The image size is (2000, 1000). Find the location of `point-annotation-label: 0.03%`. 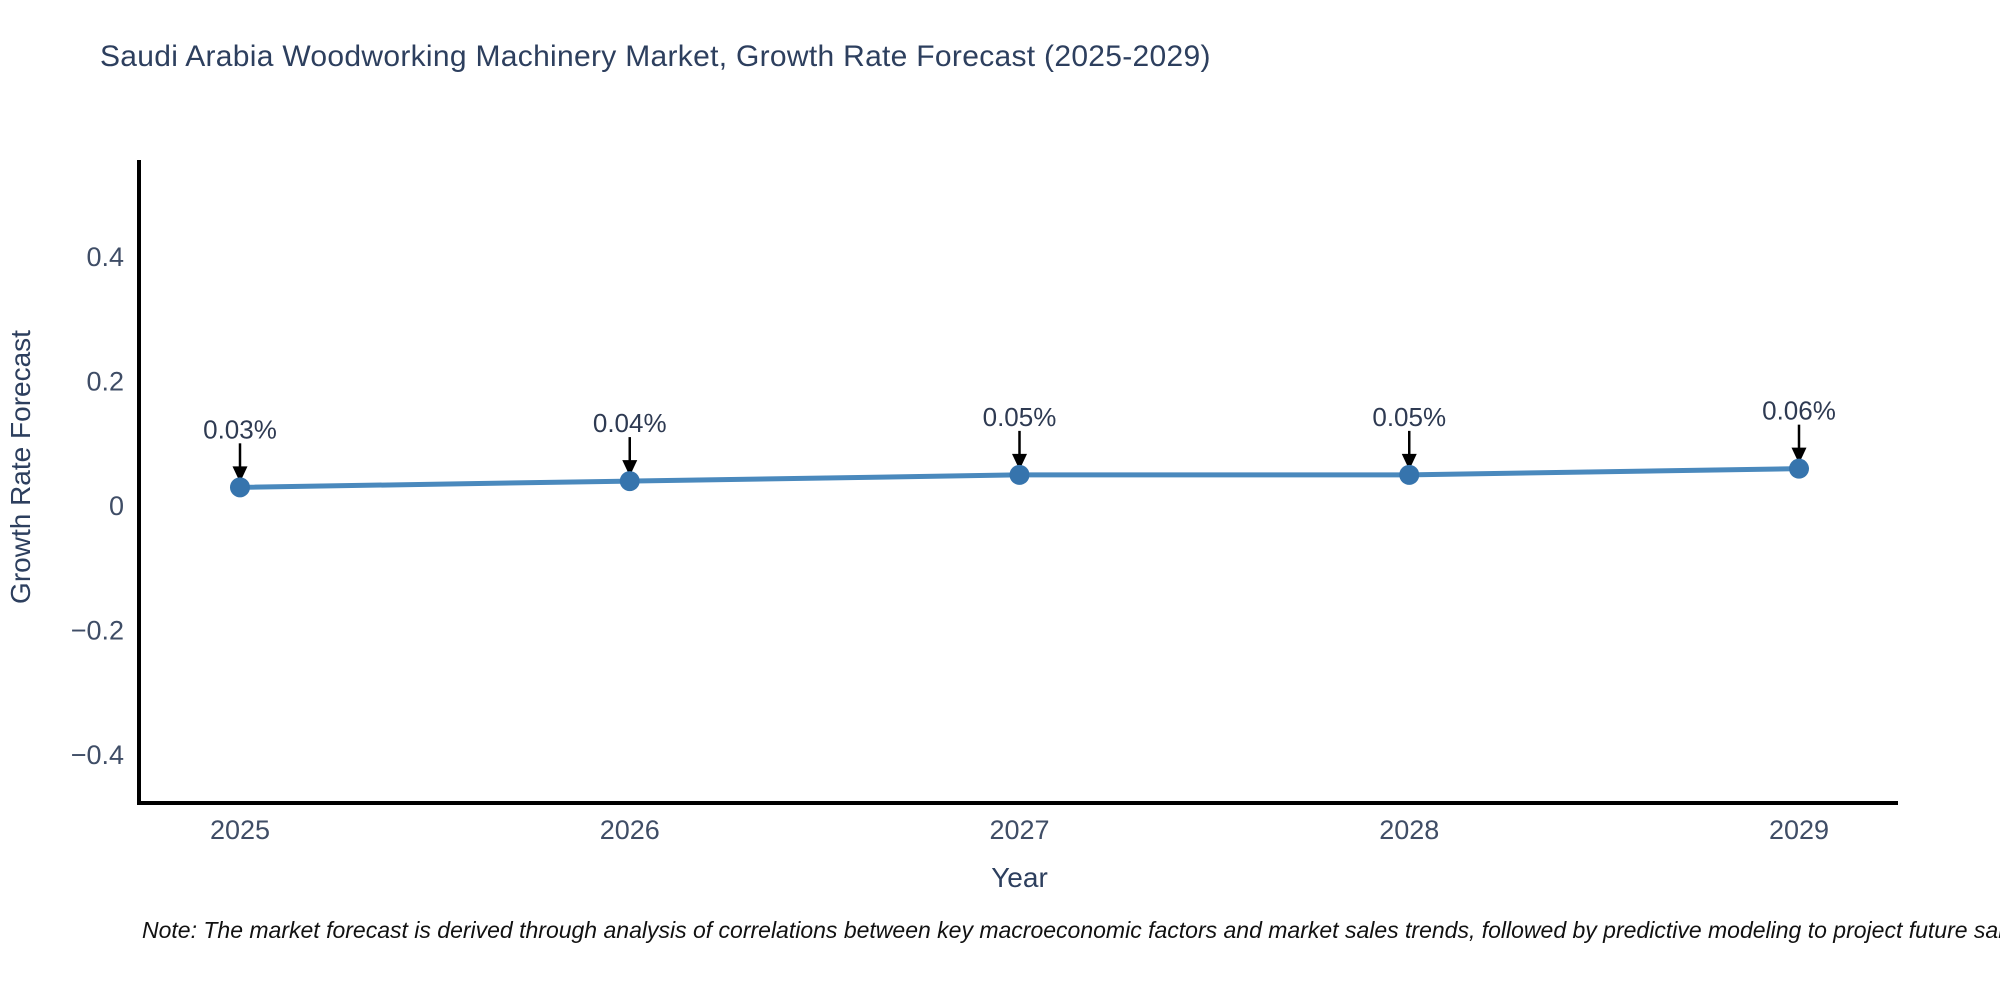

point-annotation-label: 0.03% is located at coordinates (240, 429).